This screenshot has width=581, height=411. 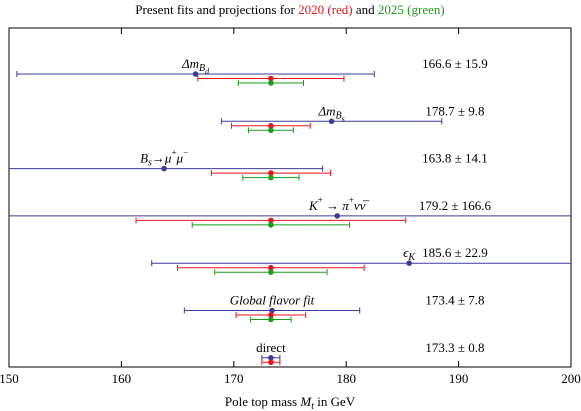 I want to click on x-axis-label: Pole top mass Mt in GeV, so click(x=290, y=402).